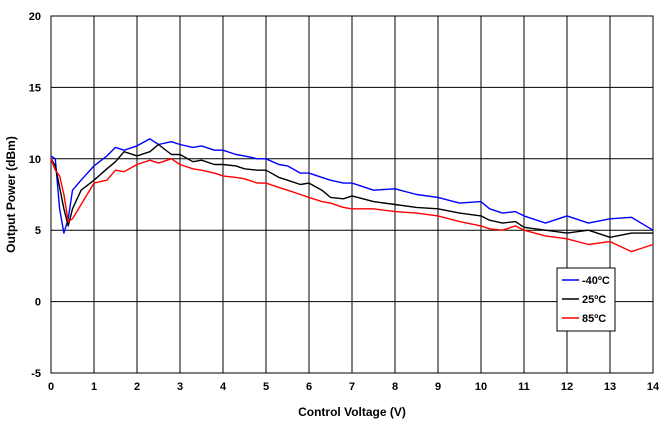  I want to click on x-tick-label: 0, so click(51, 387).